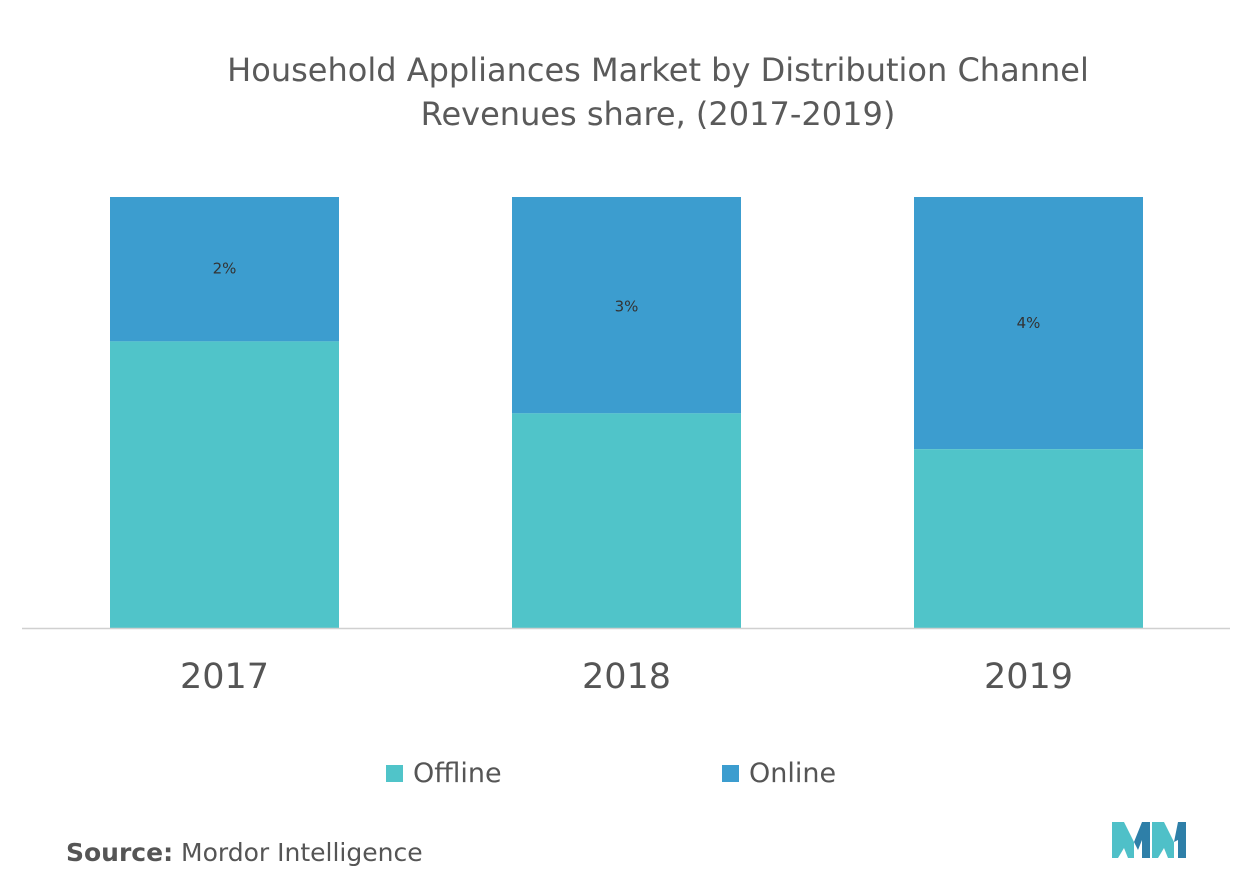 The width and height of the screenshot is (1253, 891). I want to click on legend-swatch-online, so click(730, 773).